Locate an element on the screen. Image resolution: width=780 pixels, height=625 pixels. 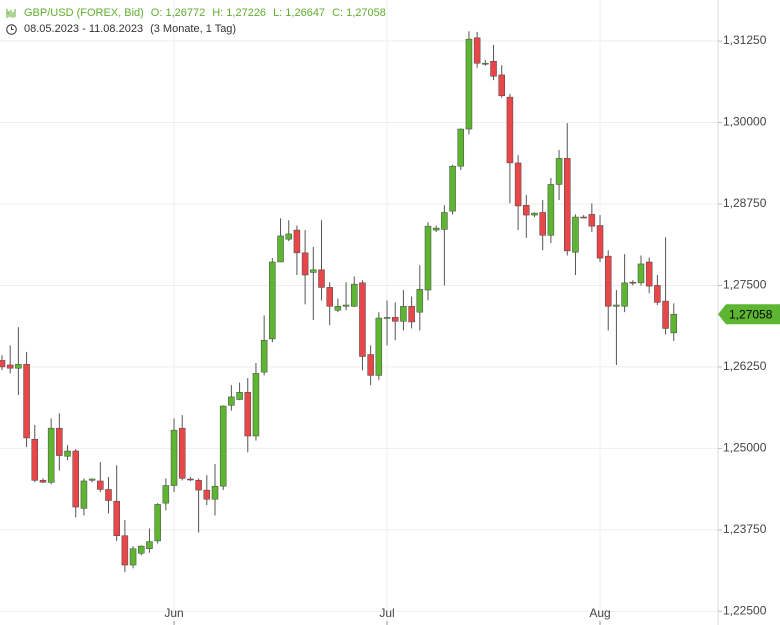
y-tick-label: 1,28750 is located at coordinates (745, 203).